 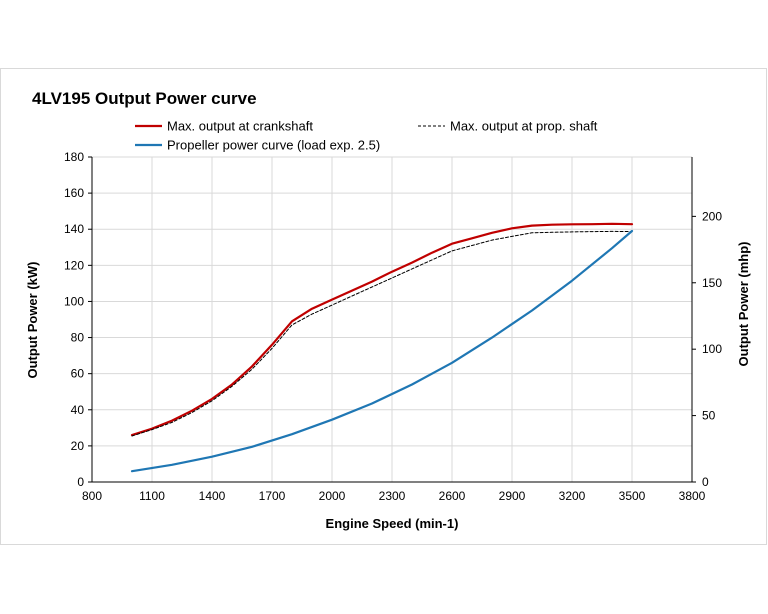 I want to click on y-tick-label: 80, so click(x=78, y=338).